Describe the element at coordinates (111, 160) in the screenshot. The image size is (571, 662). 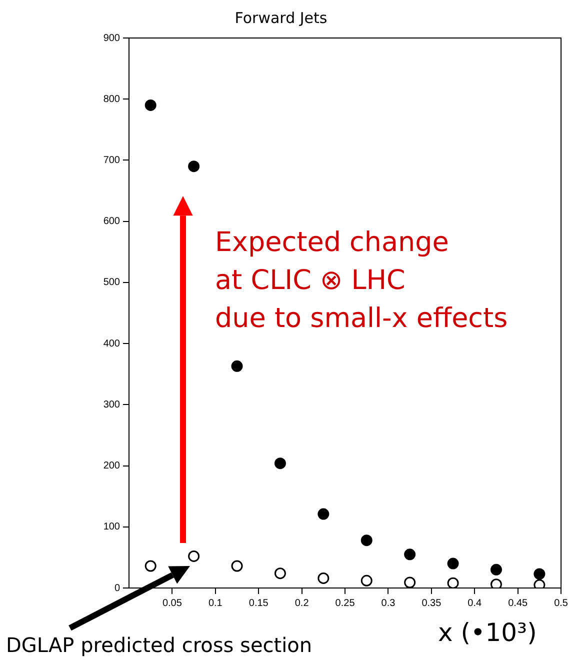
I see `y-tick-label: 700` at that location.